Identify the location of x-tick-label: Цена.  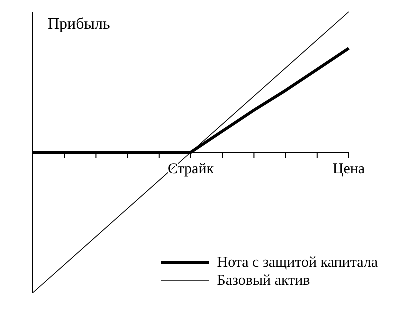
(349, 170).